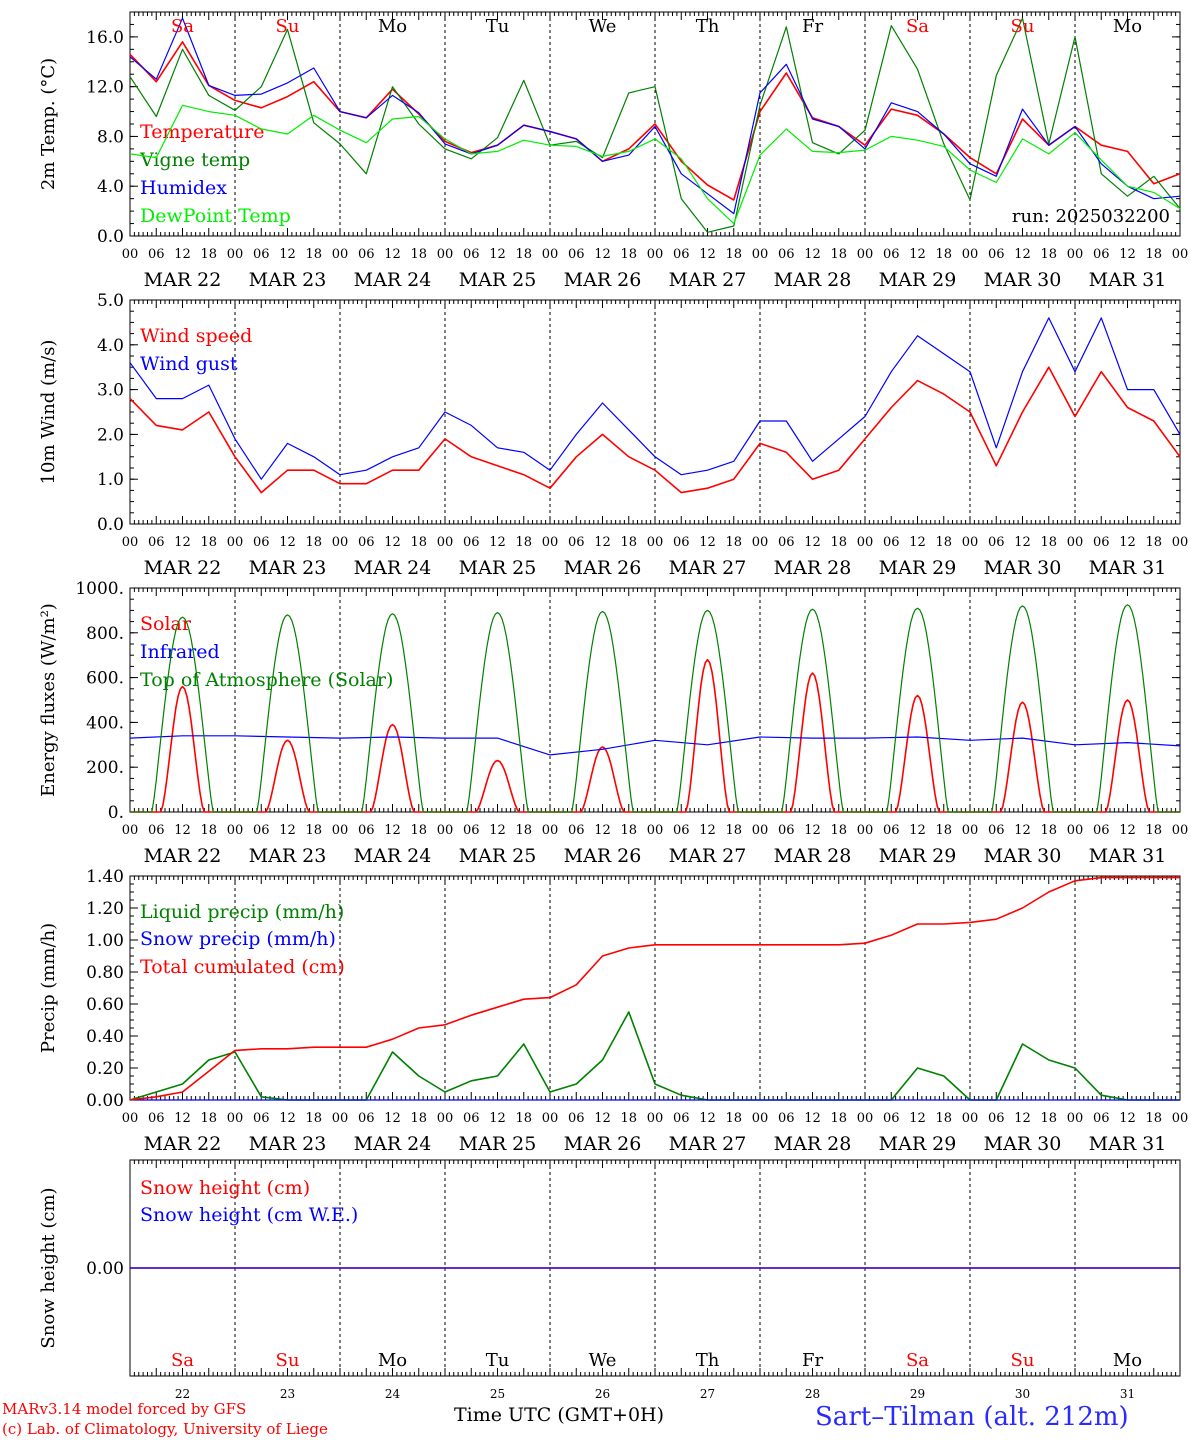  I want to click on series-wind-gust, so click(655, 398).